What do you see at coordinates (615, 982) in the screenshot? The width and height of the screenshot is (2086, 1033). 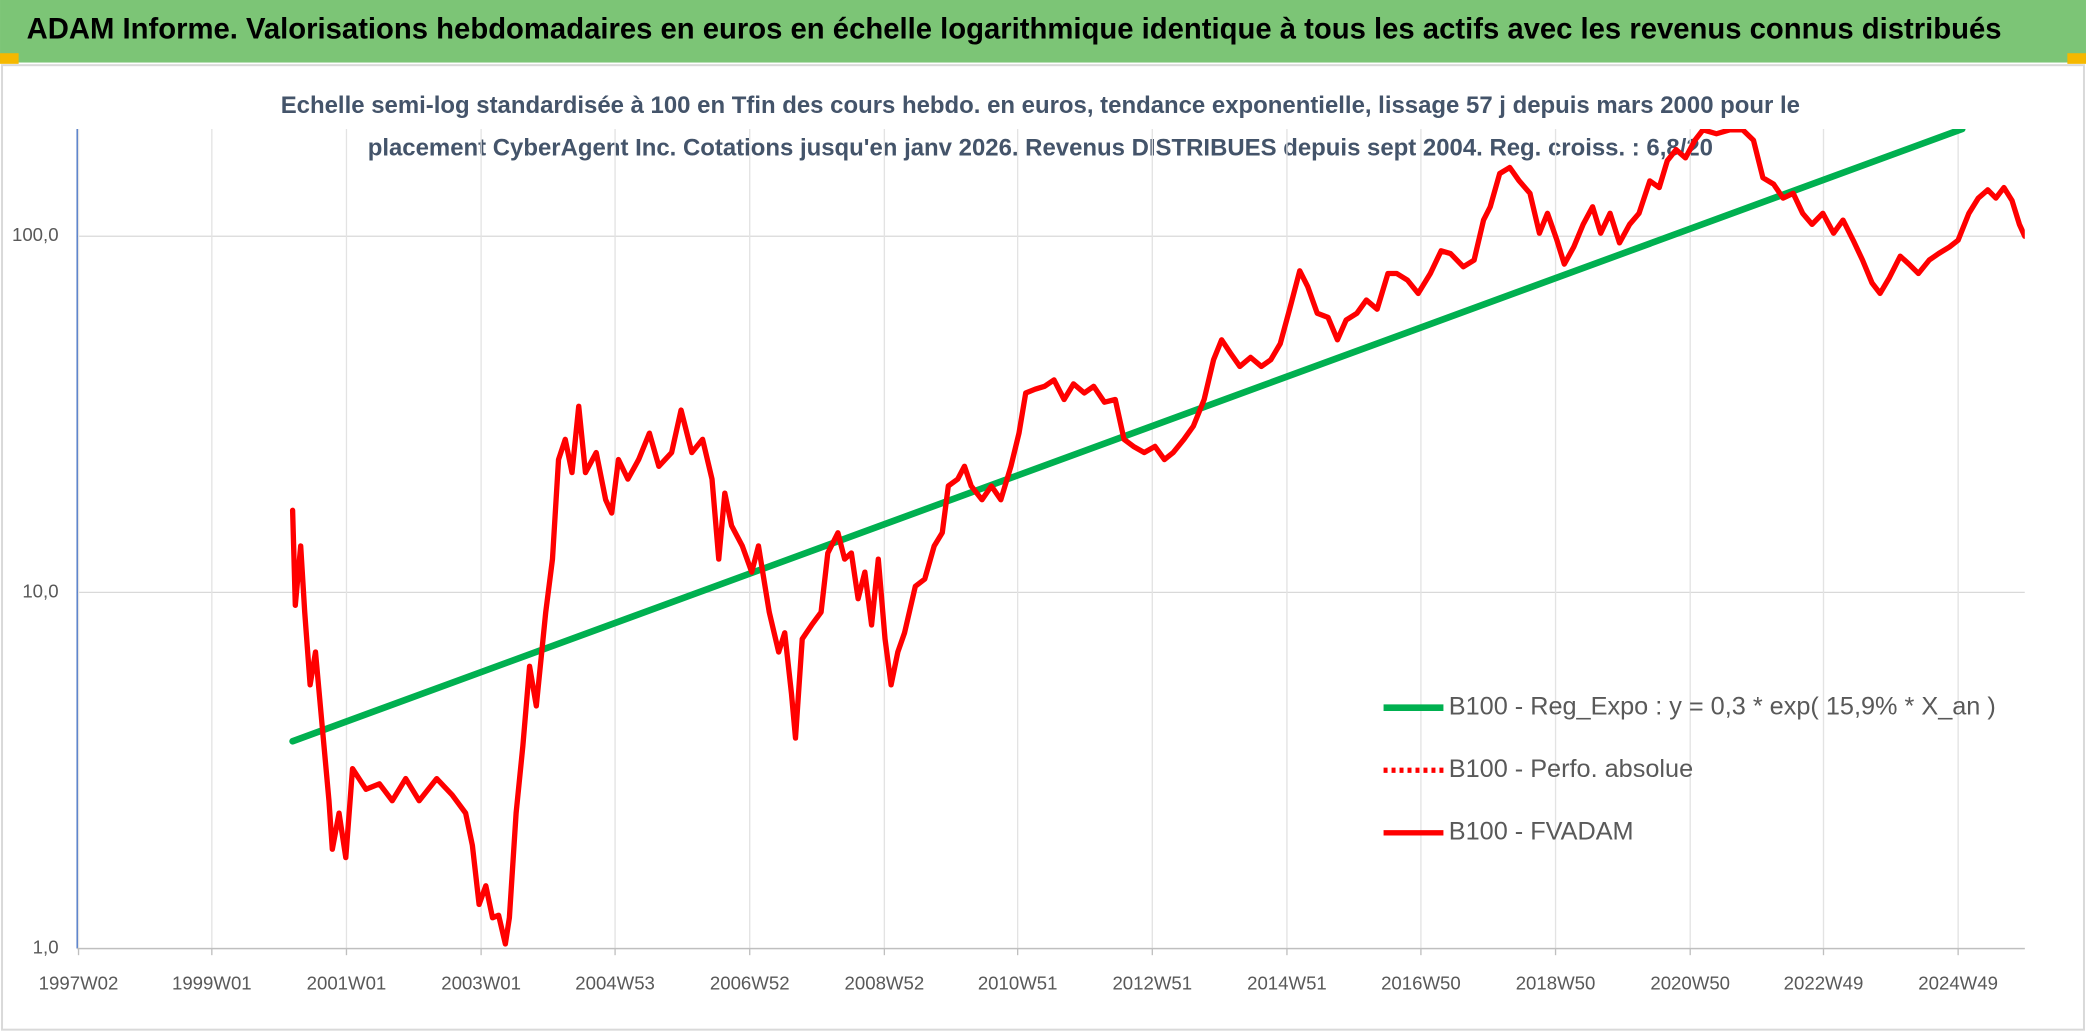 I see `x-tick-label: 2004W53` at bounding box center [615, 982].